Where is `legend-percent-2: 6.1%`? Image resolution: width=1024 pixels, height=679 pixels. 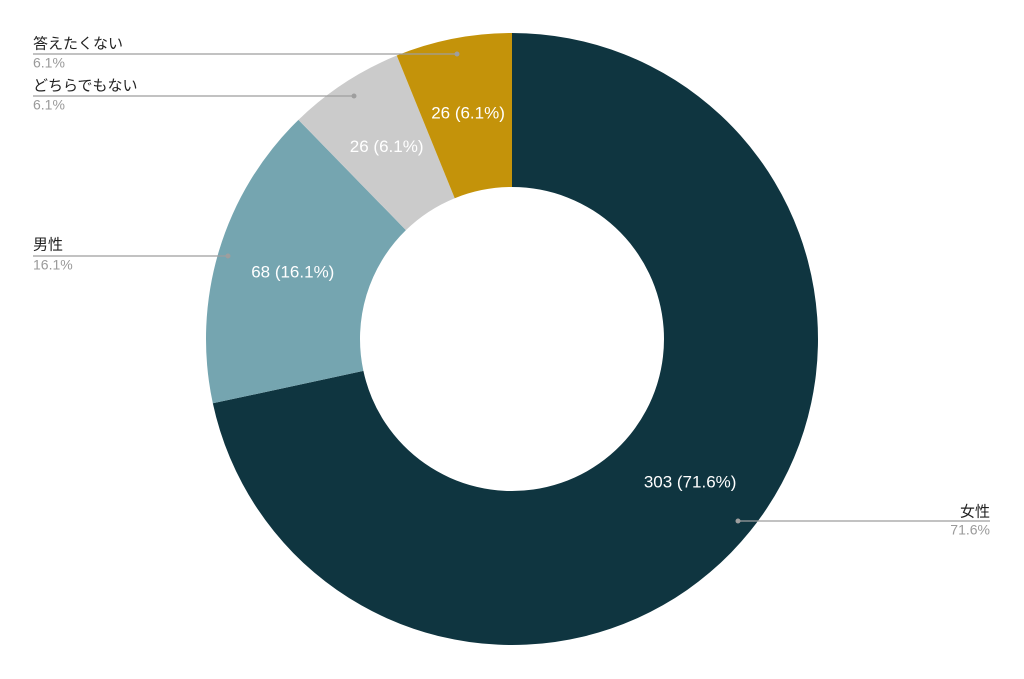
legend-percent-2: 6.1% is located at coordinates (49, 105).